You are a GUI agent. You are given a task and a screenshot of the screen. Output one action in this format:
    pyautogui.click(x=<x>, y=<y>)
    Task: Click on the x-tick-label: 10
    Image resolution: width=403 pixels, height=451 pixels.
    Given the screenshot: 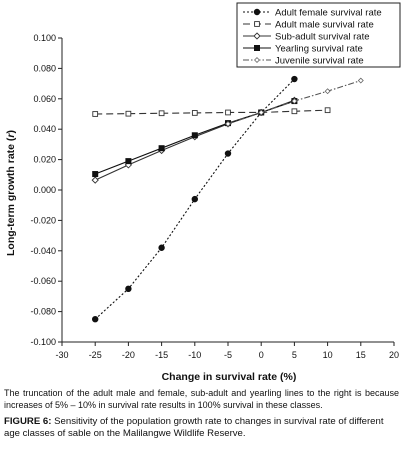 What is the action you would take?
    pyautogui.click(x=328, y=355)
    